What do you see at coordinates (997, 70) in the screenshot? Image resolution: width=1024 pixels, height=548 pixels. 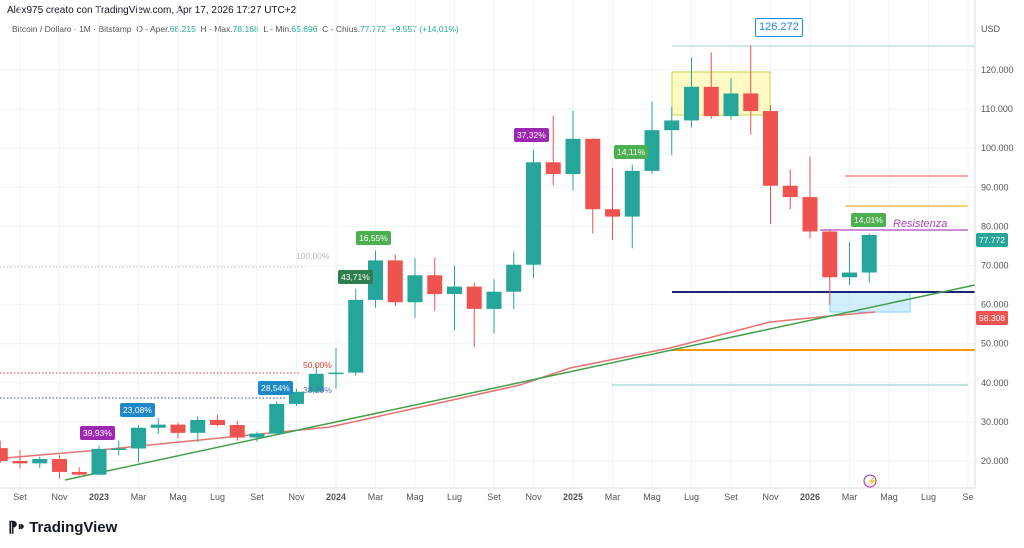 I see `y-tick-label: 120.000` at bounding box center [997, 70].